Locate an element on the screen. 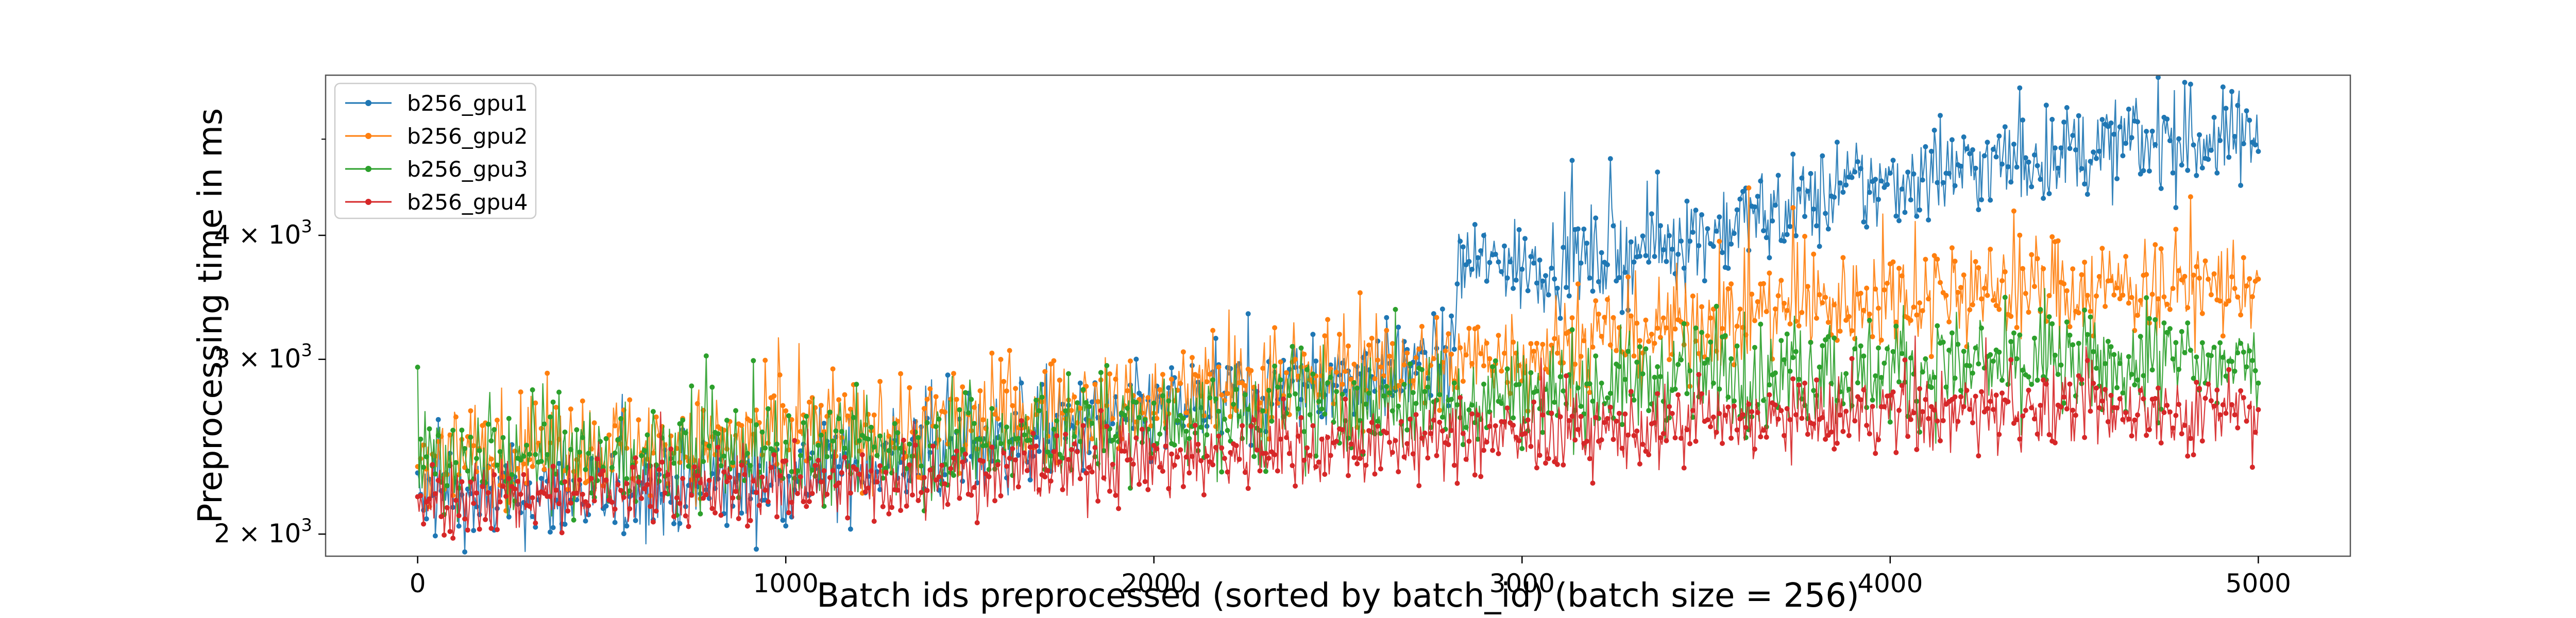 The image size is (2576, 618). legend-label: b256_gpu3 is located at coordinates (467, 169).